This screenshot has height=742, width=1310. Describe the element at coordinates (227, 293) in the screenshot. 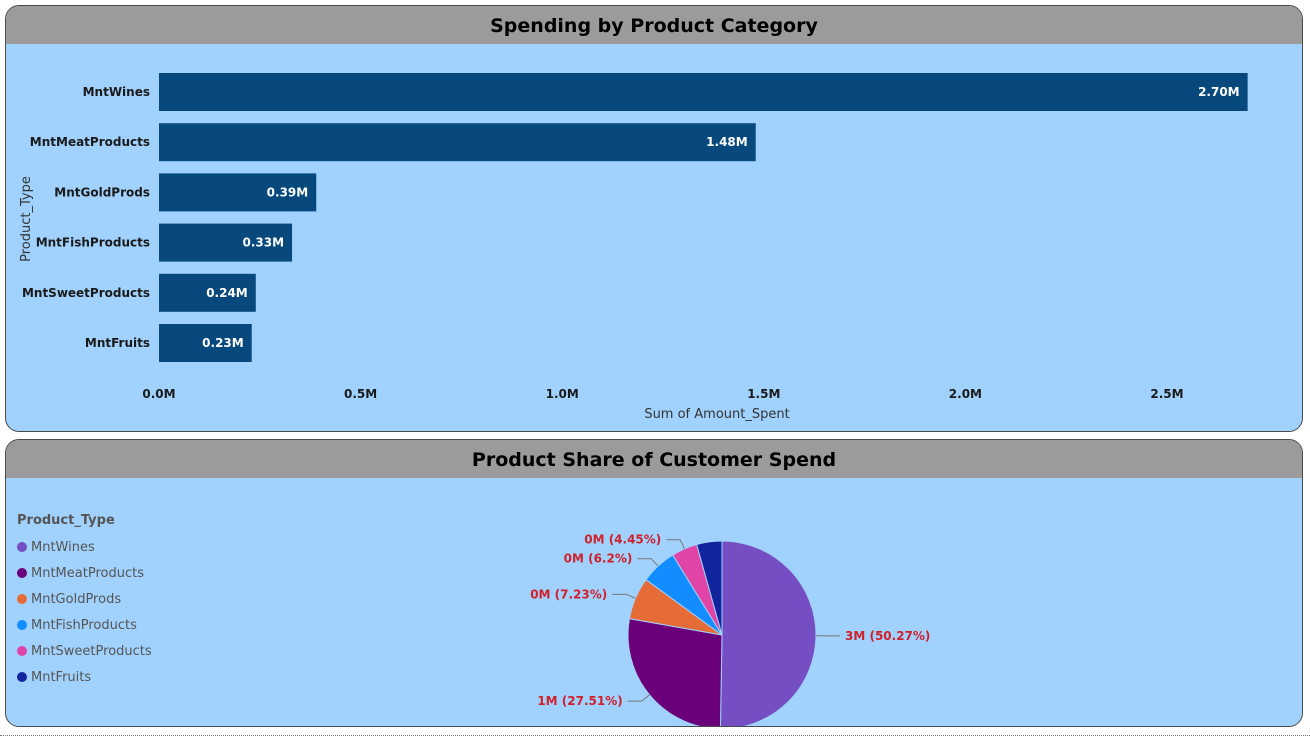

I see `bar-value-label: 0.24M` at that location.